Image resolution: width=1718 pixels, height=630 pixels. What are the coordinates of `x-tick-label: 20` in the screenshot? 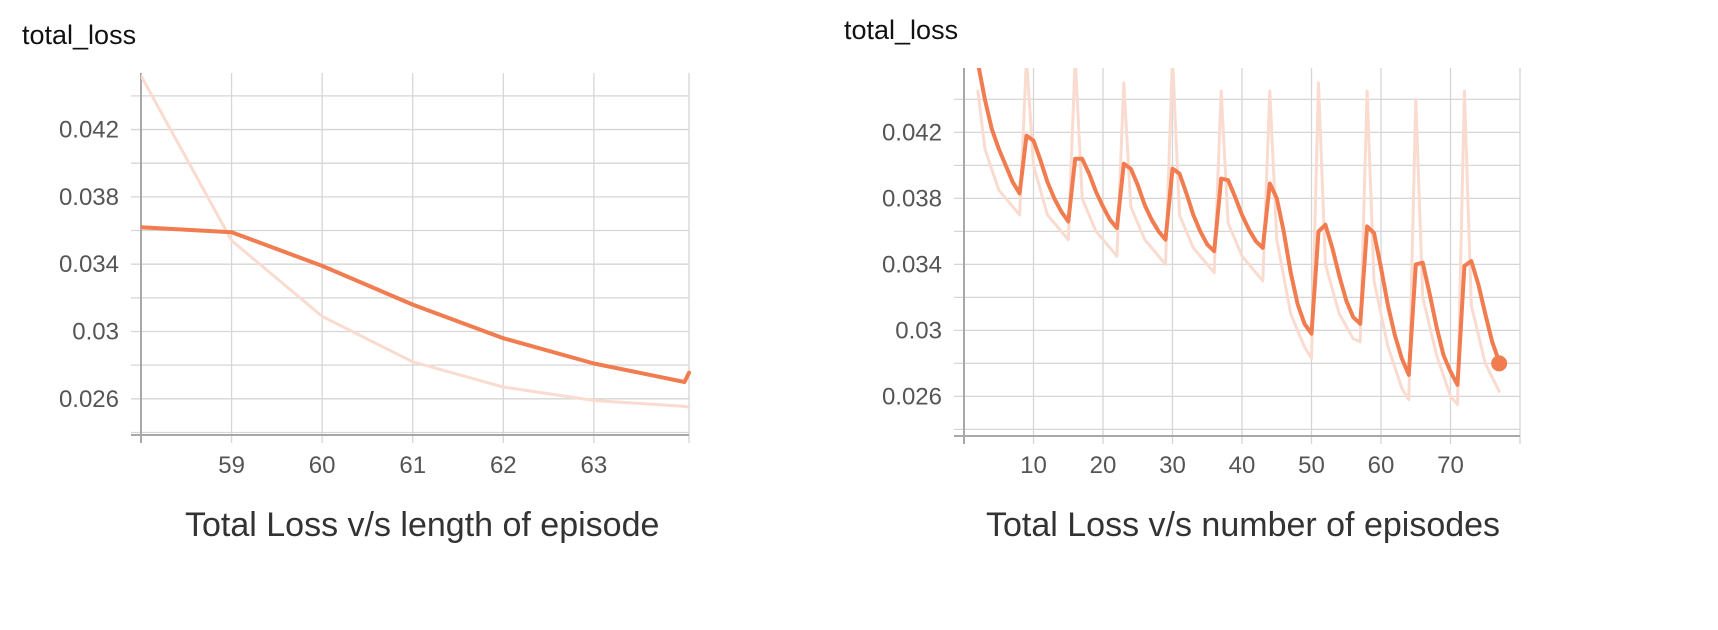 It's located at (1103, 465).